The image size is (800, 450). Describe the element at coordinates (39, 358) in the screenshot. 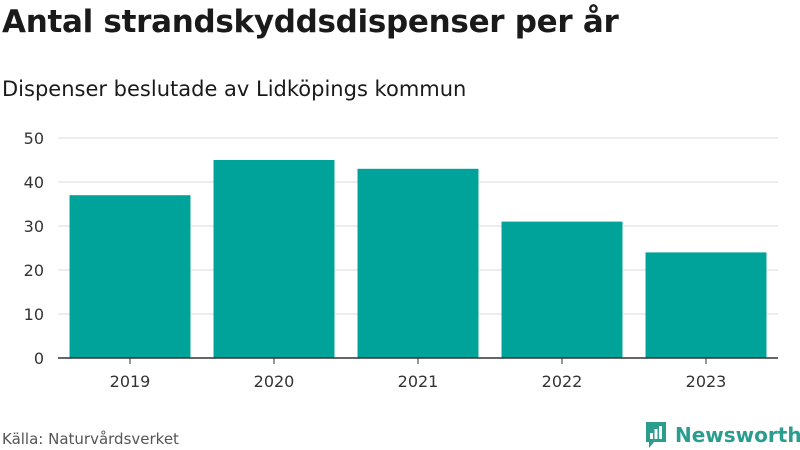

I see `y-tick-label: 0` at that location.